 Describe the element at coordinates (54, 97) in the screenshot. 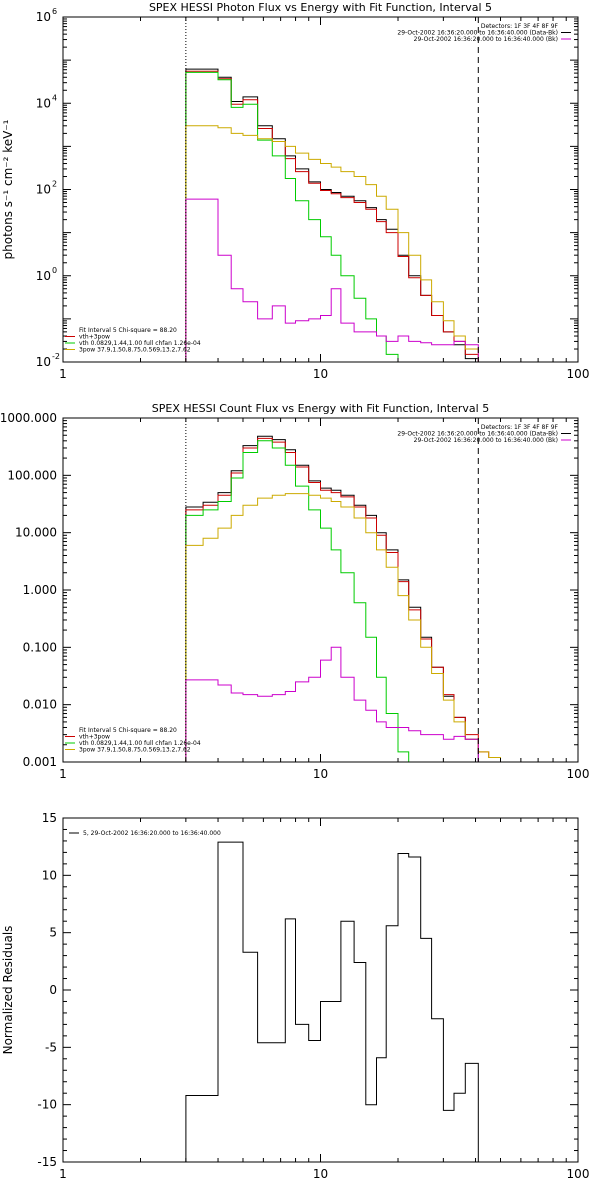

I see `y-tick-exponent: 4` at that location.